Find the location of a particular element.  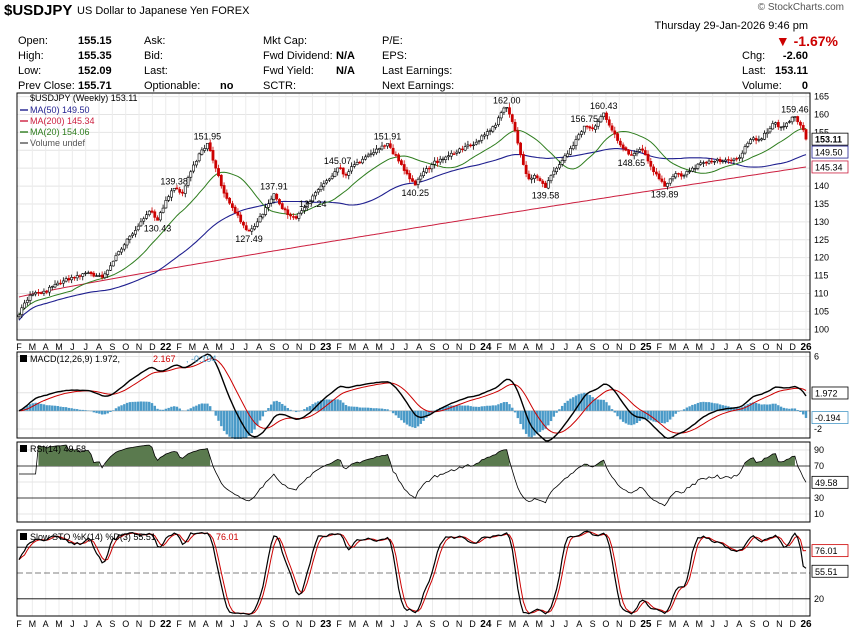

last-price-label: Last: is located at coordinates (754, 71).